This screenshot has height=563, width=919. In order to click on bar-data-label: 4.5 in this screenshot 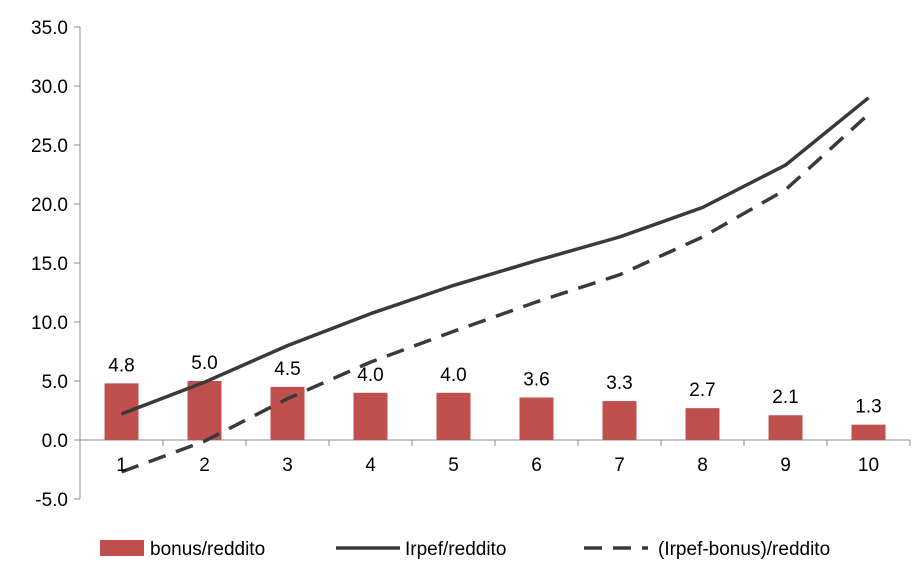, I will do `click(287, 369)`.